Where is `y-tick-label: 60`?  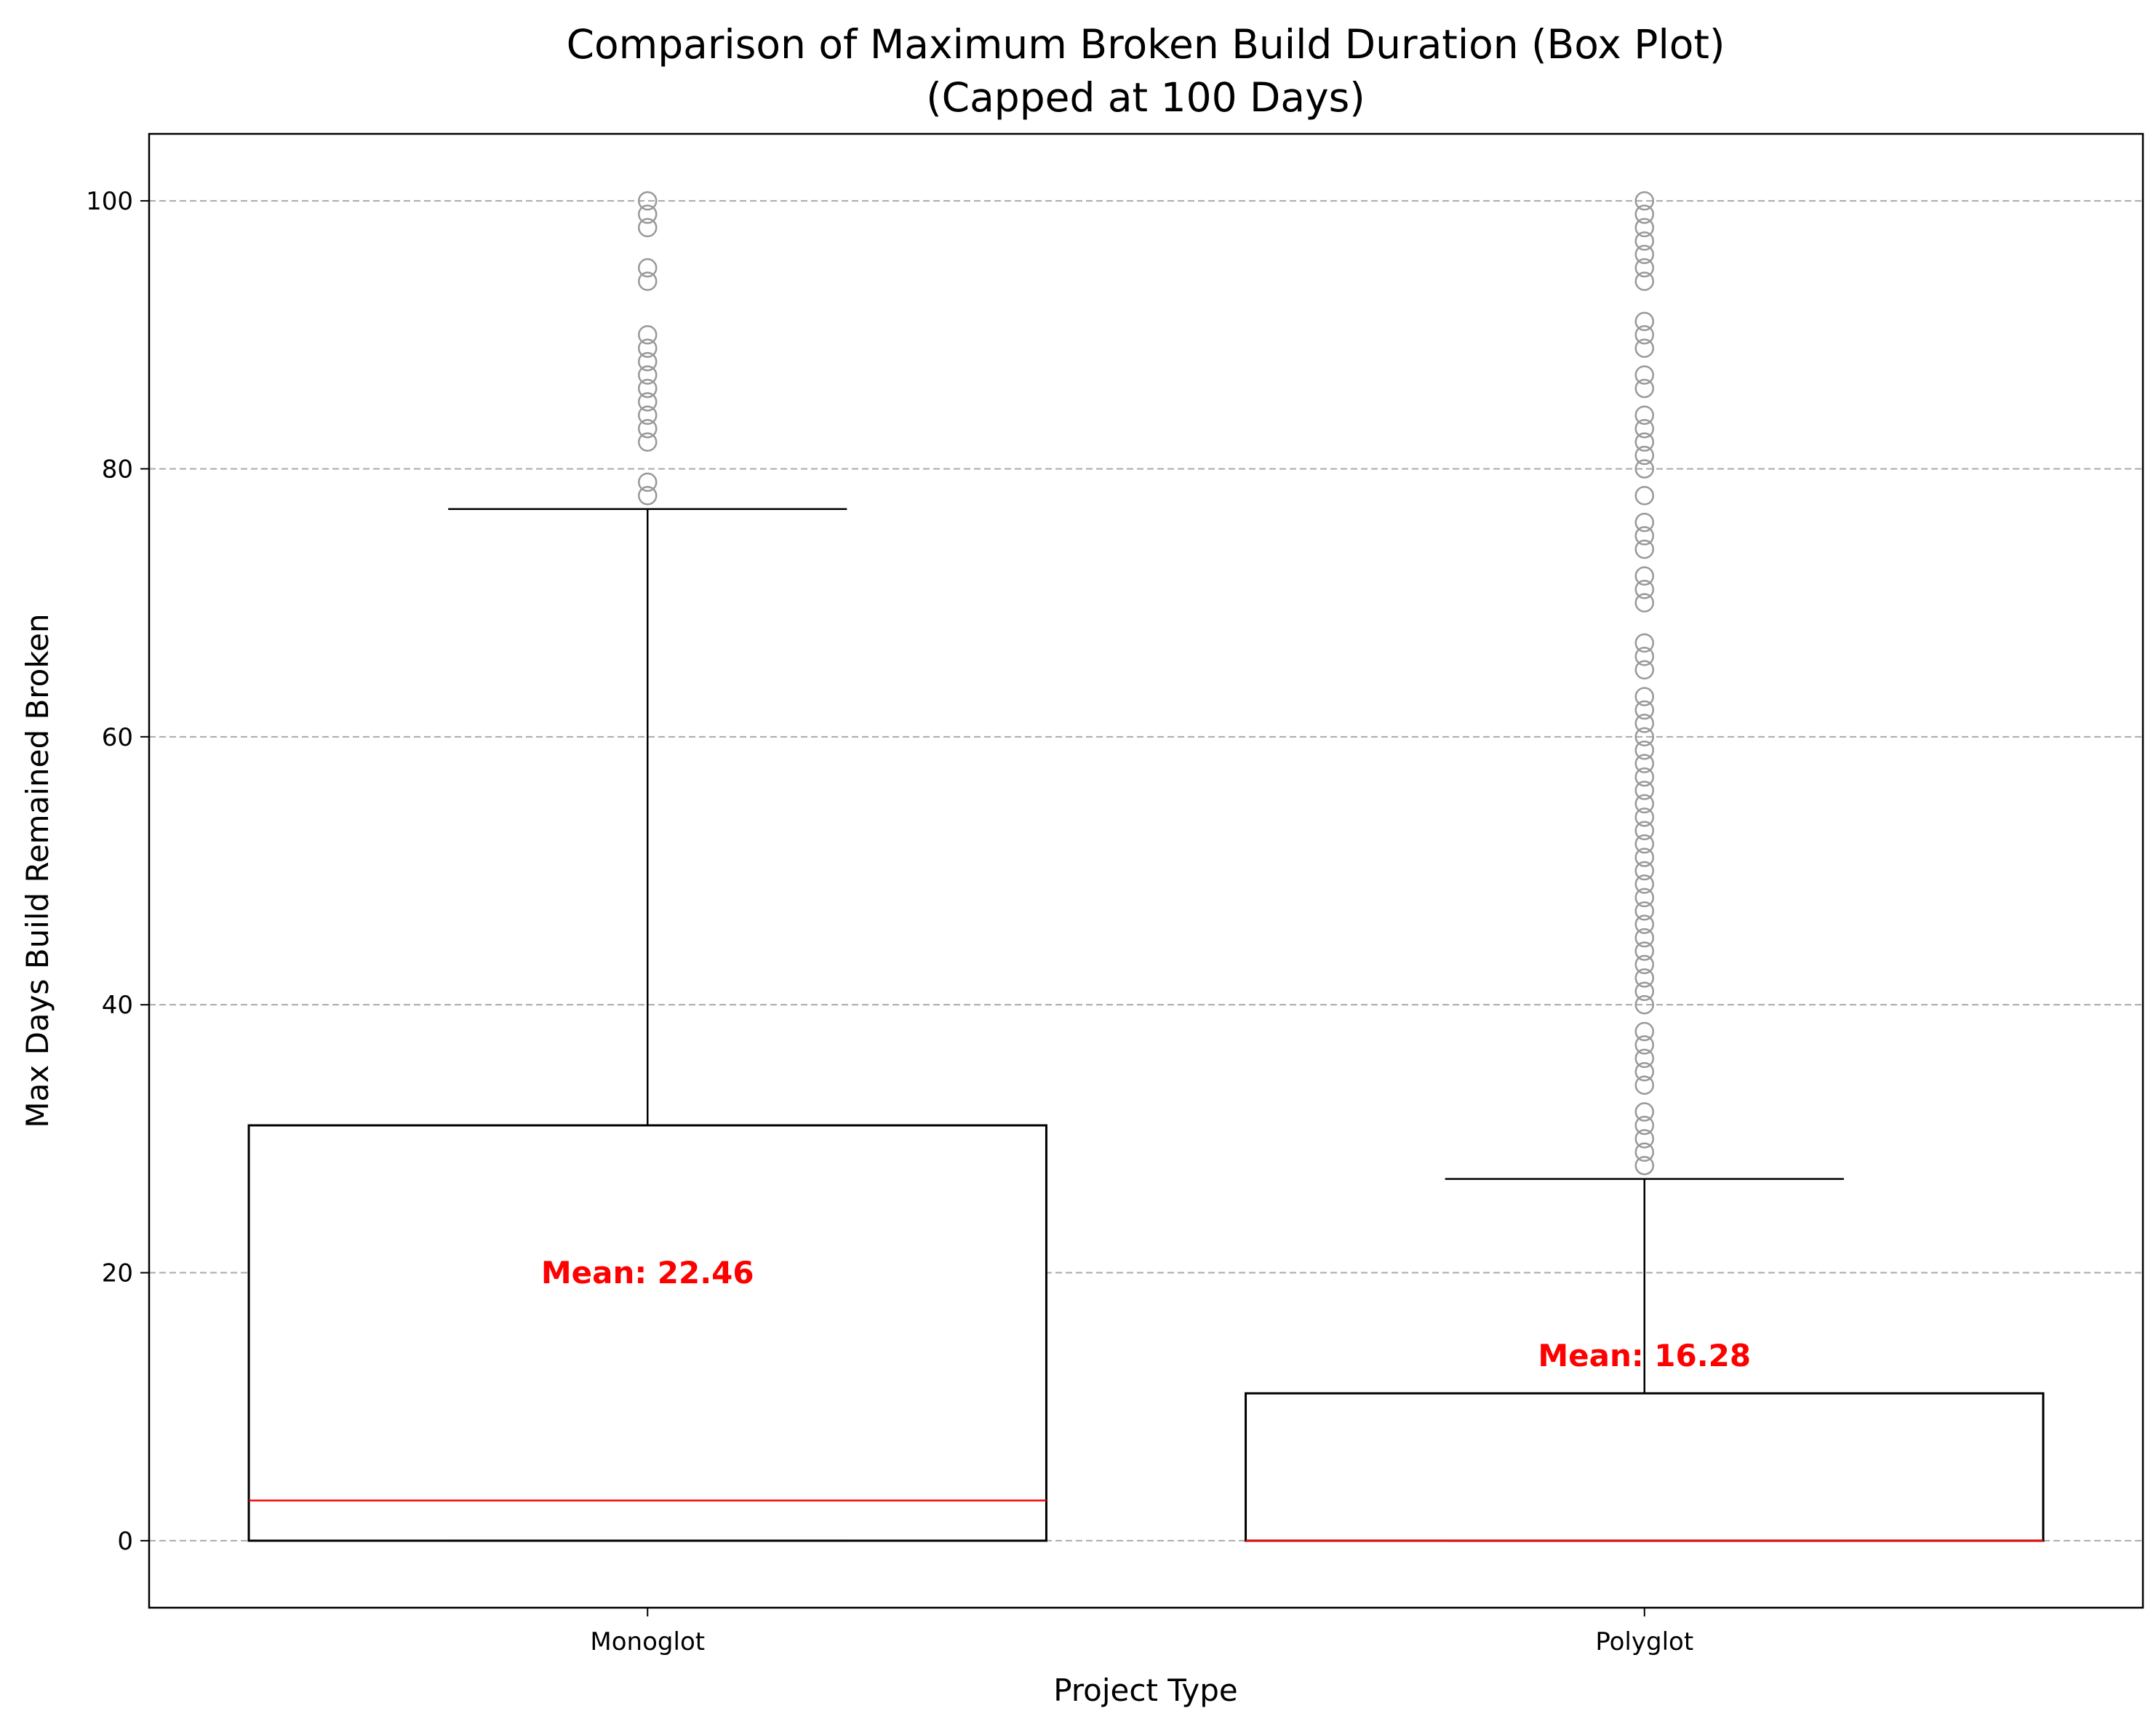
y-tick-label: 60 is located at coordinates (118, 737).